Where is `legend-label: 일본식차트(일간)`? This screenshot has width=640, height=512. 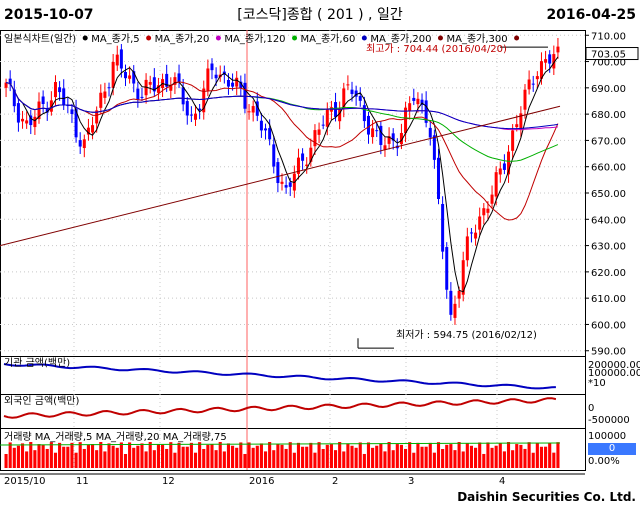 legend-label: 일본식차트(일간) is located at coordinates (40, 39).